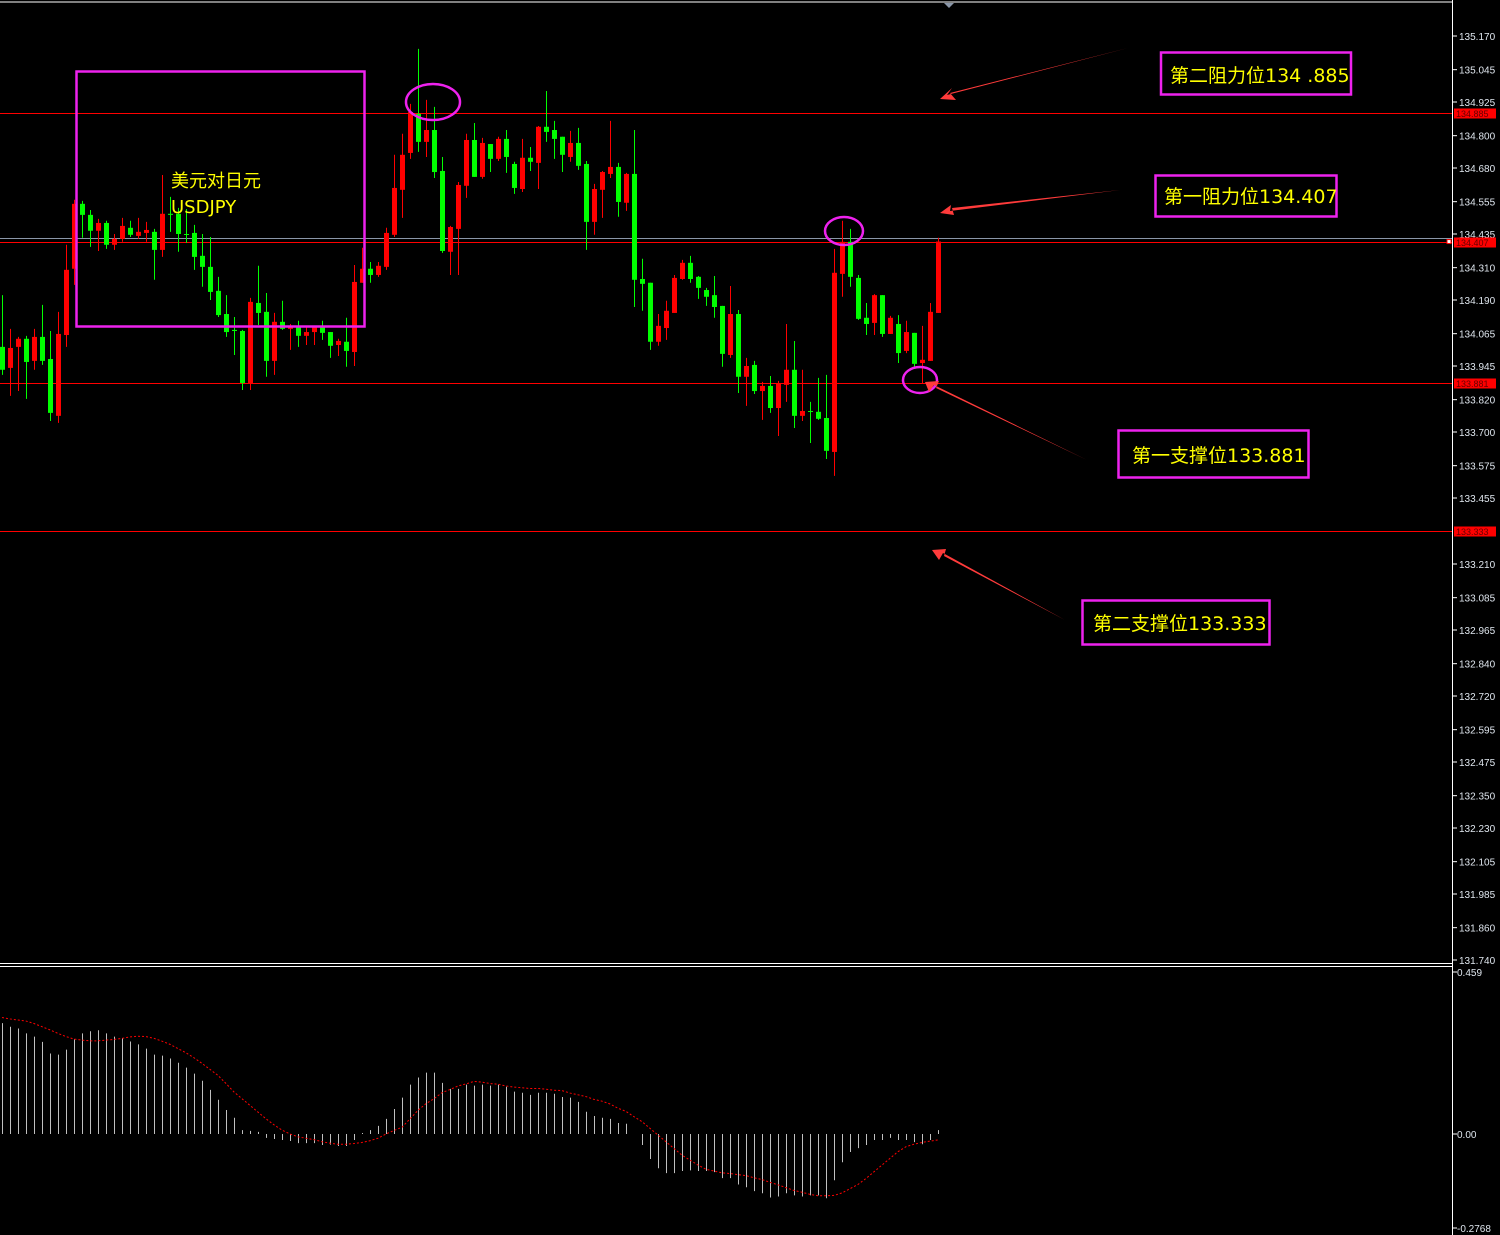  What do you see at coordinates (1260, 76) in the screenshot?
I see `resistance-2-label: 第二阻力位134 .885` at bounding box center [1260, 76].